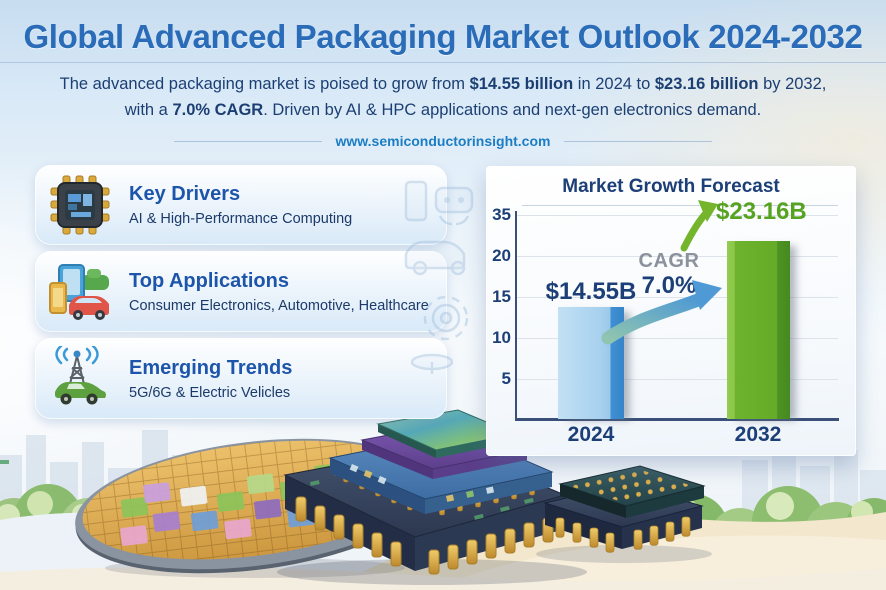  Describe the element at coordinates (677, 419) in the screenshot. I see `x-axis-line` at that location.